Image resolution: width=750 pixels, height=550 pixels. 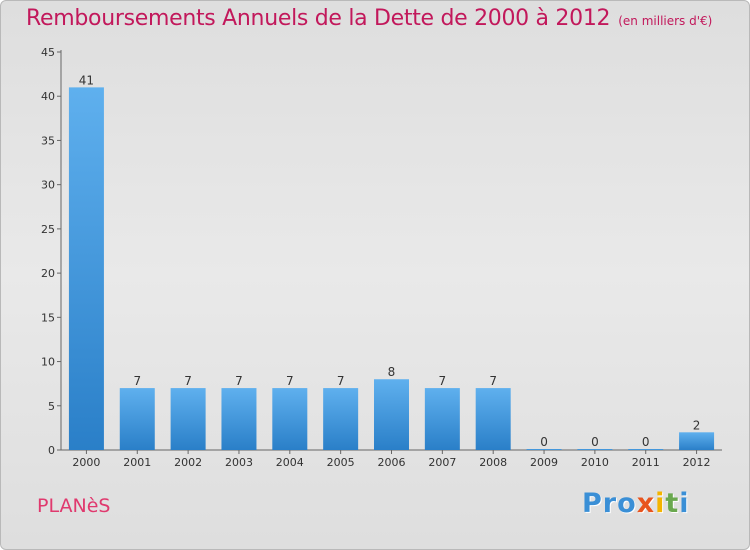 What do you see at coordinates (595, 462) in the screenshot?
I see `x-tick-label: 2010` at bounding box center [595, 462].